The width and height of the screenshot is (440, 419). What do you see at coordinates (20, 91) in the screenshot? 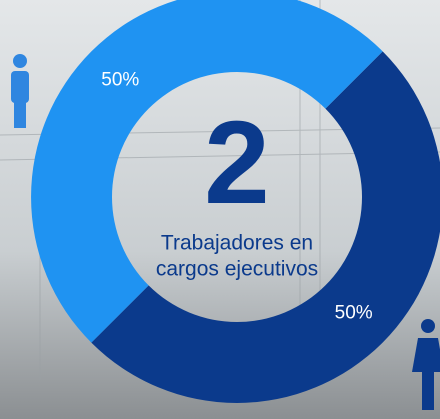
I see `male-icon` at bounding box center [20, 91].